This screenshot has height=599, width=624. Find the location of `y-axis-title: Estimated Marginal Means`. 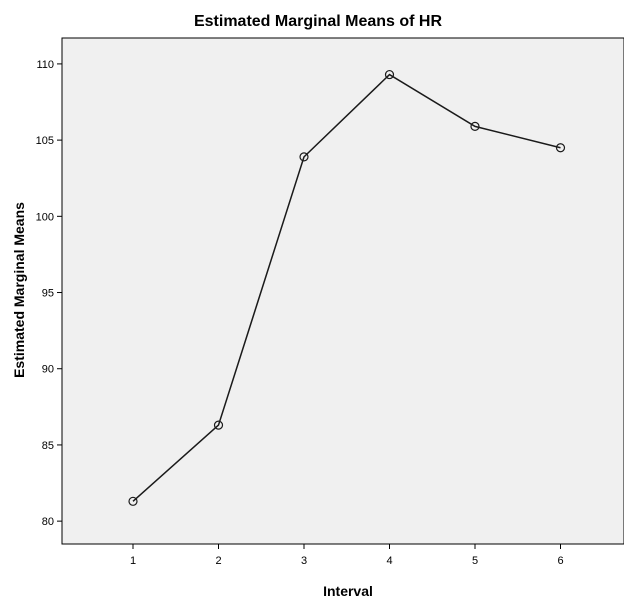

y-axis-title: Estimated Marginal Means is located at coordinates (19, 290).